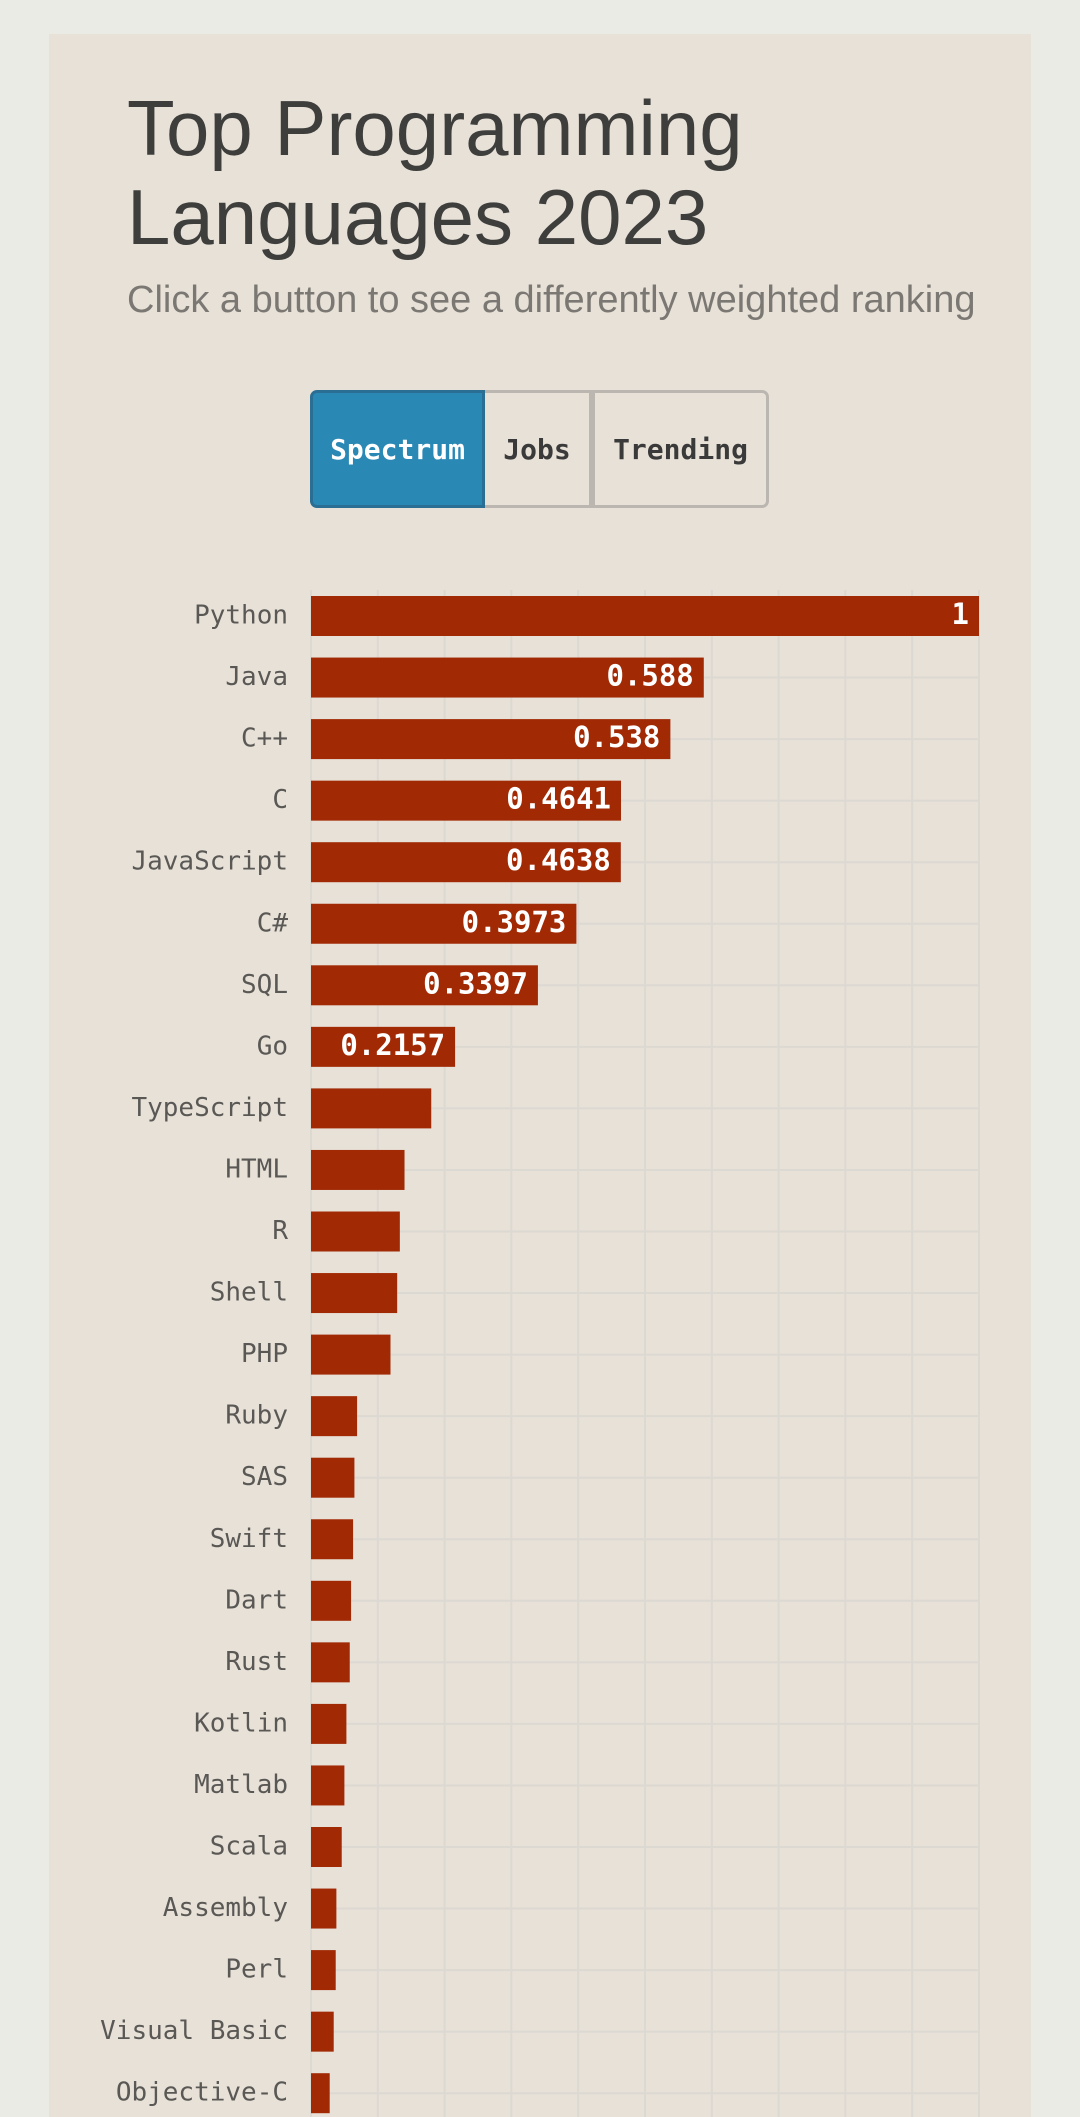 The height and width of the screenshot is (2117, 1080). Describe the element at coordinates (649, 676) in the screenshot. I see `value-label: 0.588` at that location.